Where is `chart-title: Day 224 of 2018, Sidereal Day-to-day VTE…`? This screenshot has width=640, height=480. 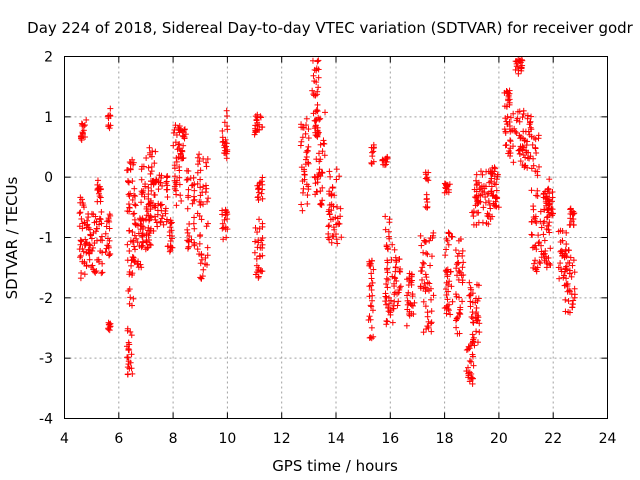
chart-title: Day 224 of 2018, Sidereal Day-to-day VTE… is located at coordinates (330, 28).